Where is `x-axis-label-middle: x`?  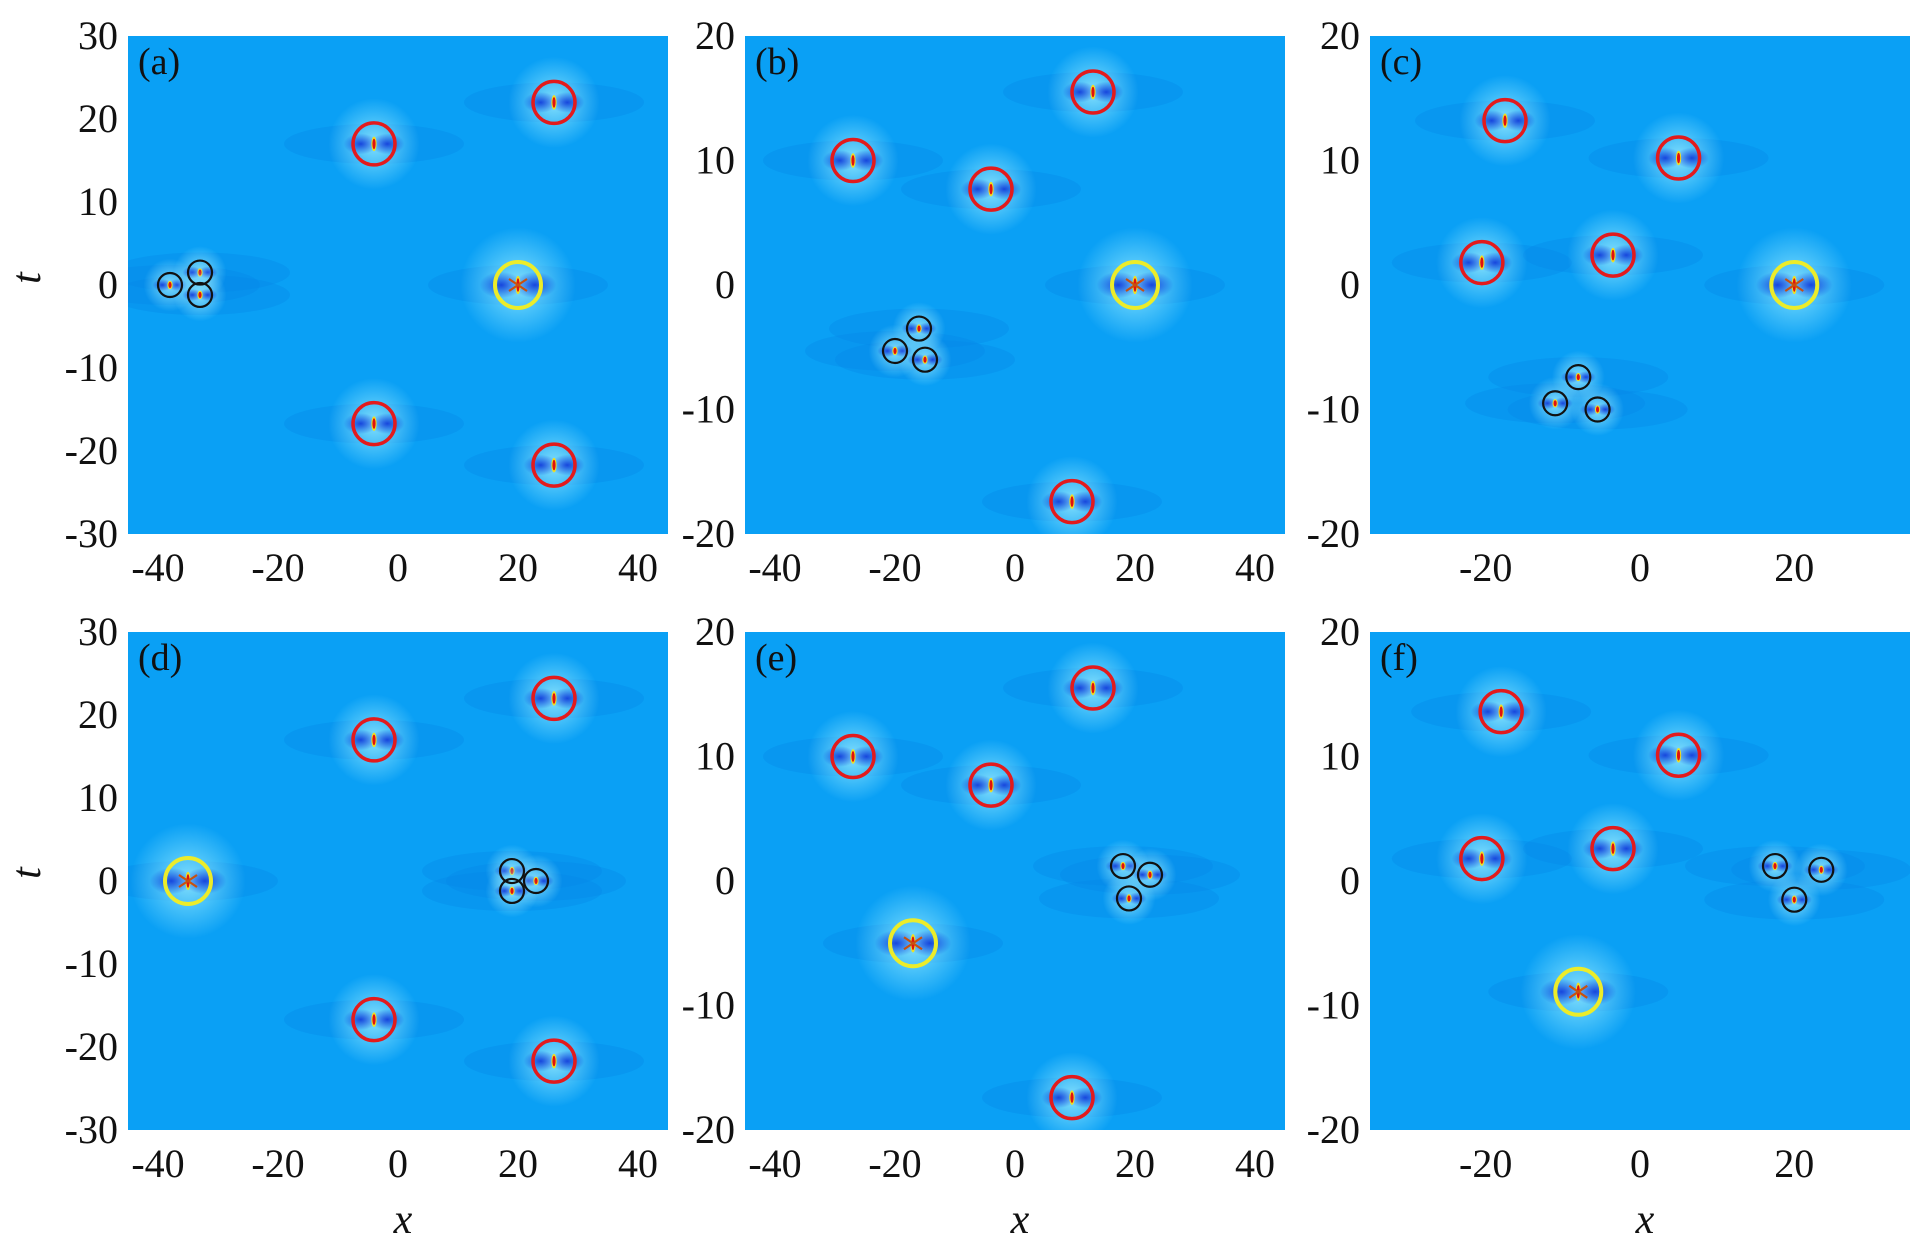
x-axis-label-middle: x is located at coordinates (1020, 1220).